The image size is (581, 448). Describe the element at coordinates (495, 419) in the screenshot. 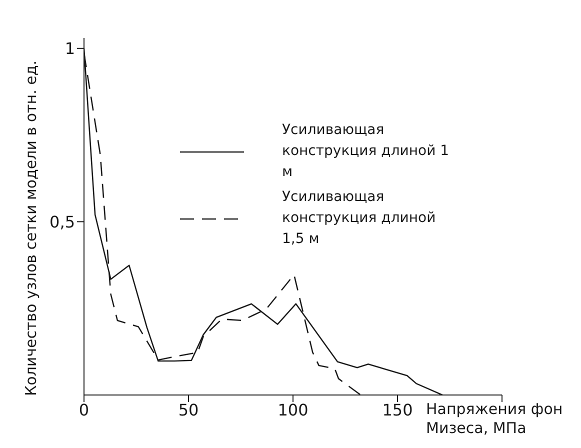

I see `x-axis-title: Напряжения фон Мизеса, МПа` at that location.